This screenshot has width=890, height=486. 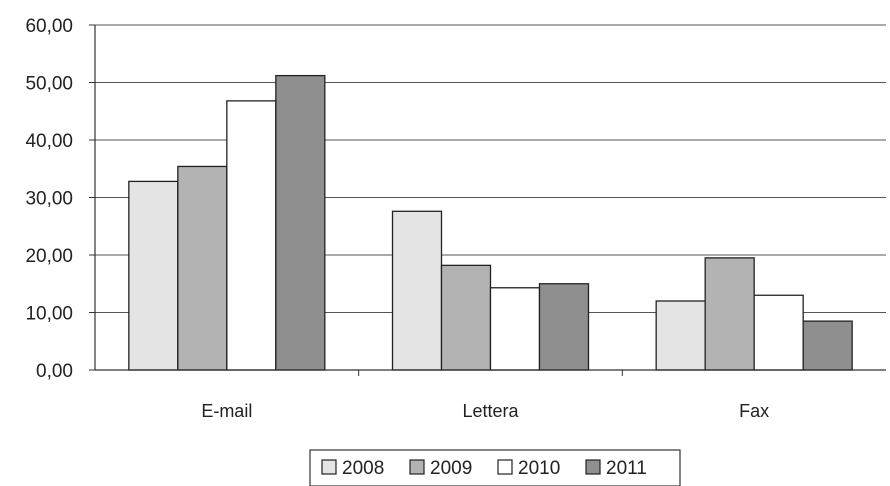 I want to click on bar-fax-2009, so click(x=729, y=314).